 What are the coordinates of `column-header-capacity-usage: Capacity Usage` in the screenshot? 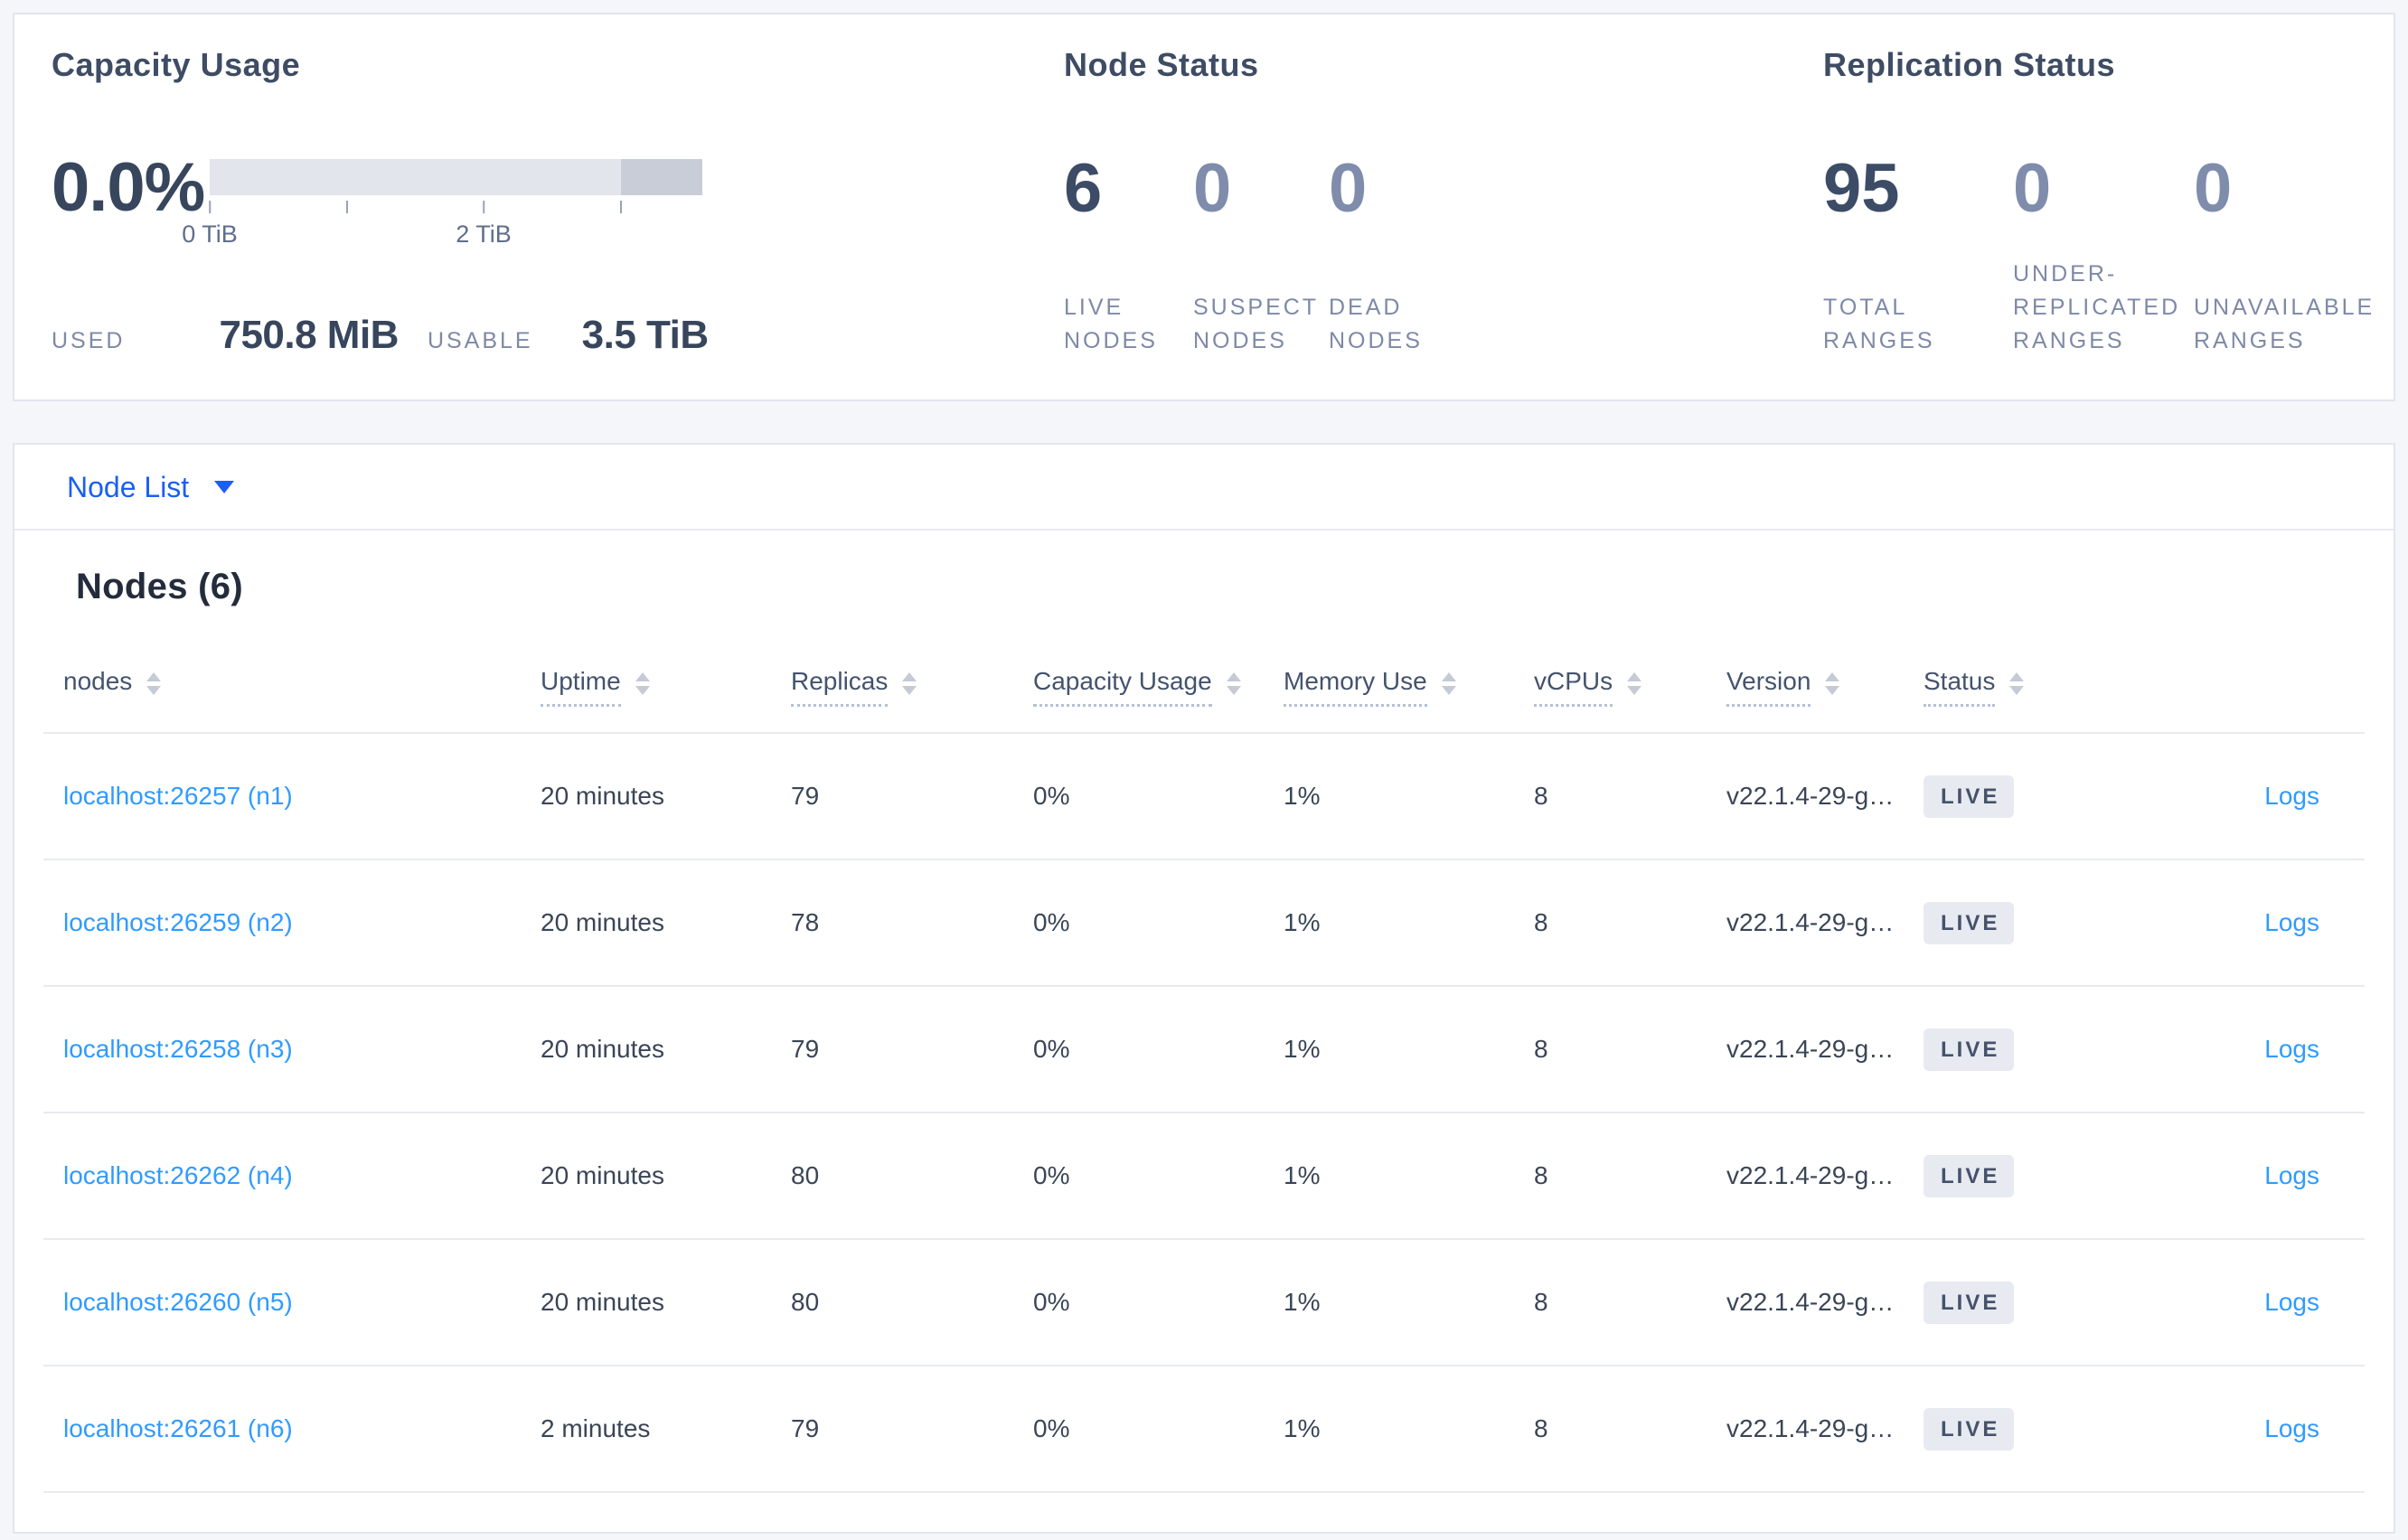 It's located at (1137, 686).